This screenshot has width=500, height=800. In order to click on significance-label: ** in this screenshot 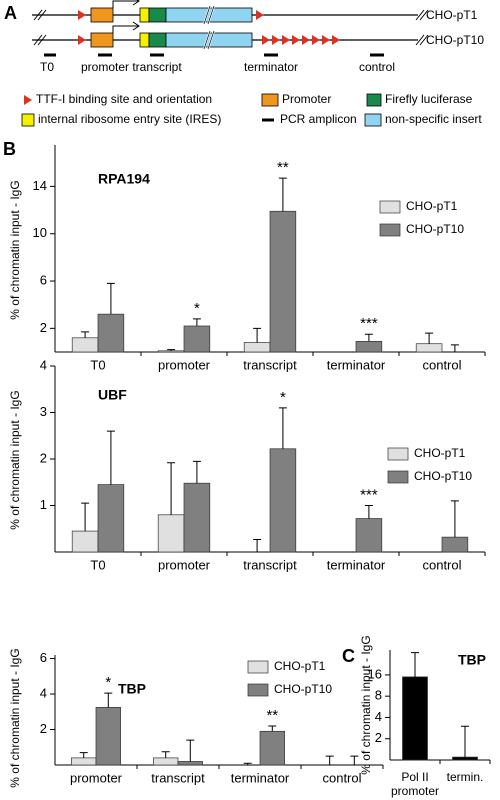, I will do `click(272, 715)`.